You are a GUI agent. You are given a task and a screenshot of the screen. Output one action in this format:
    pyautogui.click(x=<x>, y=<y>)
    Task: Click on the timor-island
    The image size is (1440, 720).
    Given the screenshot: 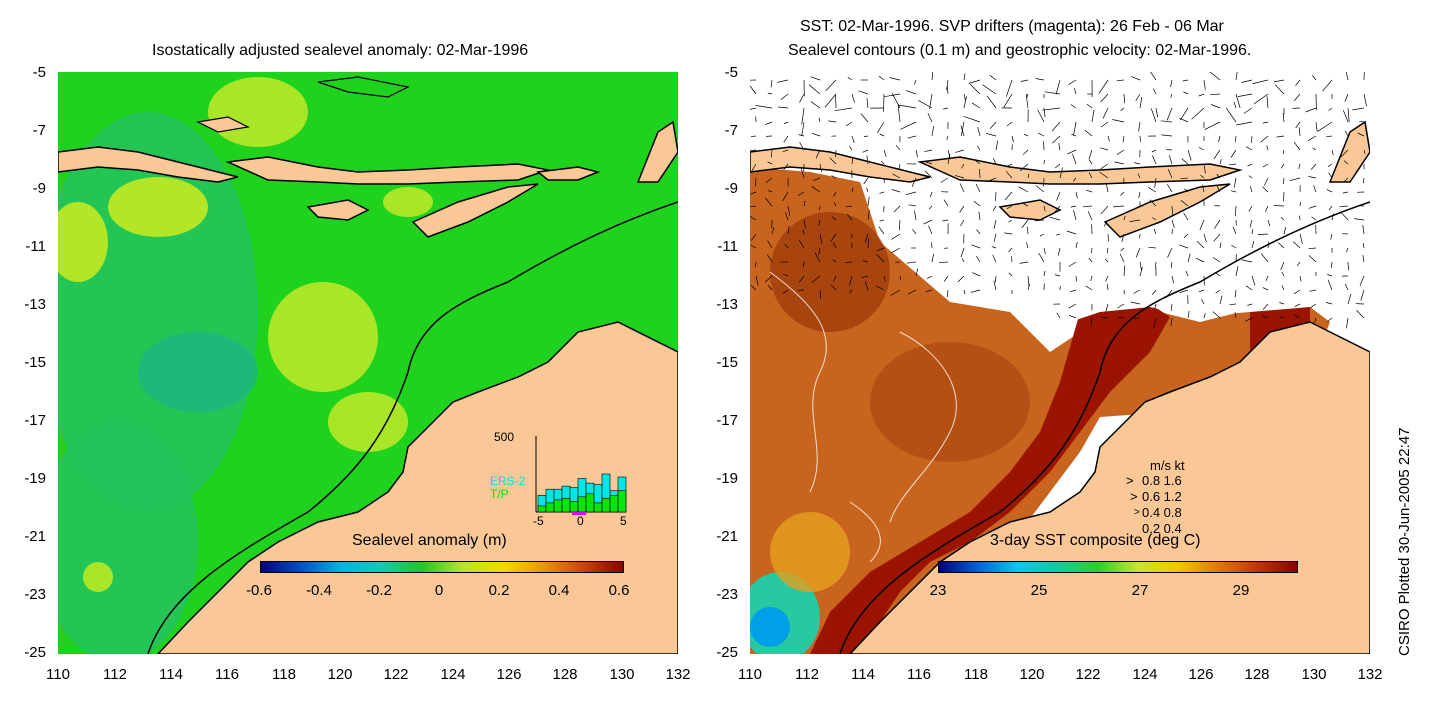 What is the action you would take?
    pyautogui.click(x=1167, y=210)
    